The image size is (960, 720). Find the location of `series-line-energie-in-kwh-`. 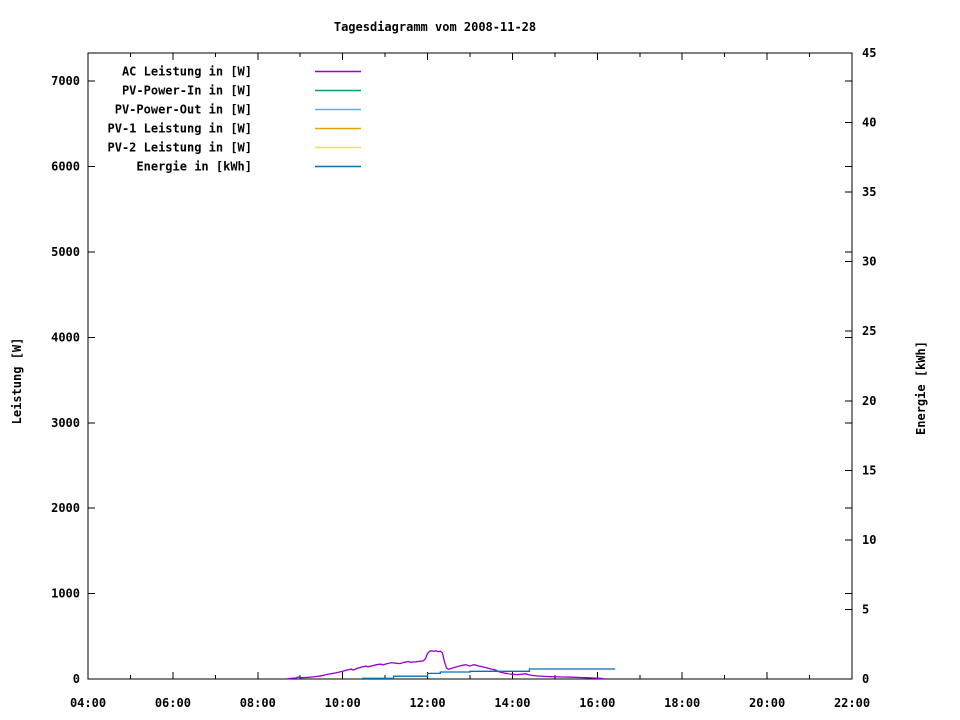

series-line-energie-in-kwh- is located at coordinates (488, 673).